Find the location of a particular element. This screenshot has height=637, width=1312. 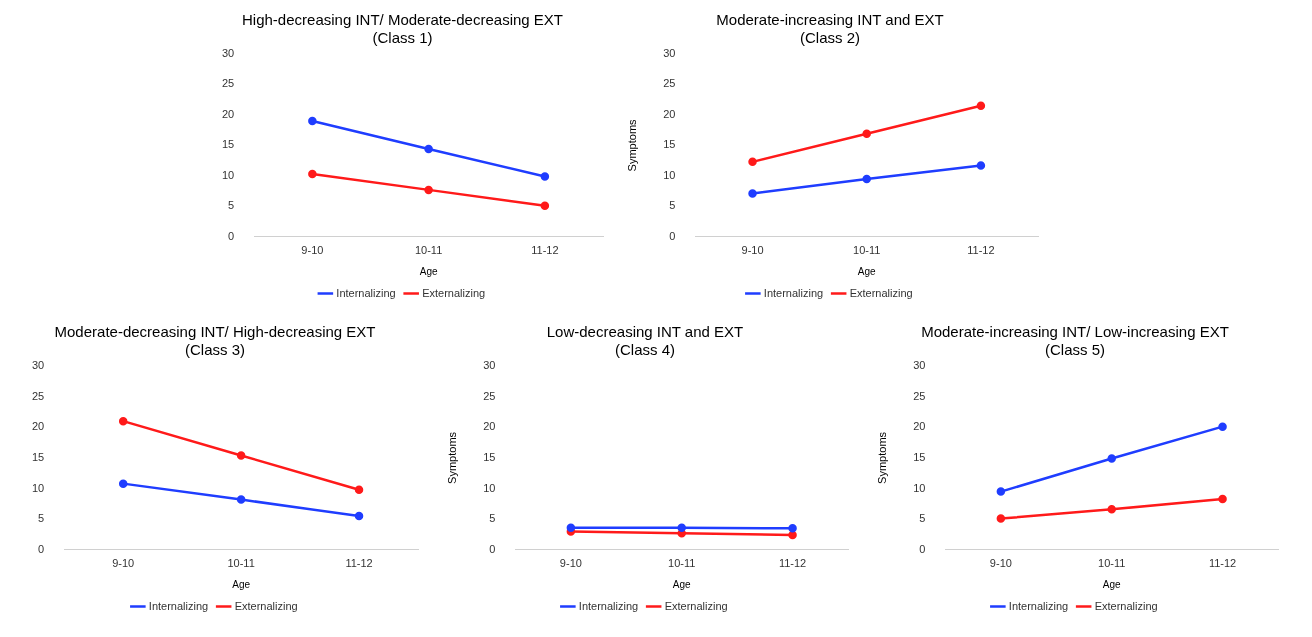

chart-title: Low-decreasing INT and EXT (Class 4) is located at coordinates (645, 341).